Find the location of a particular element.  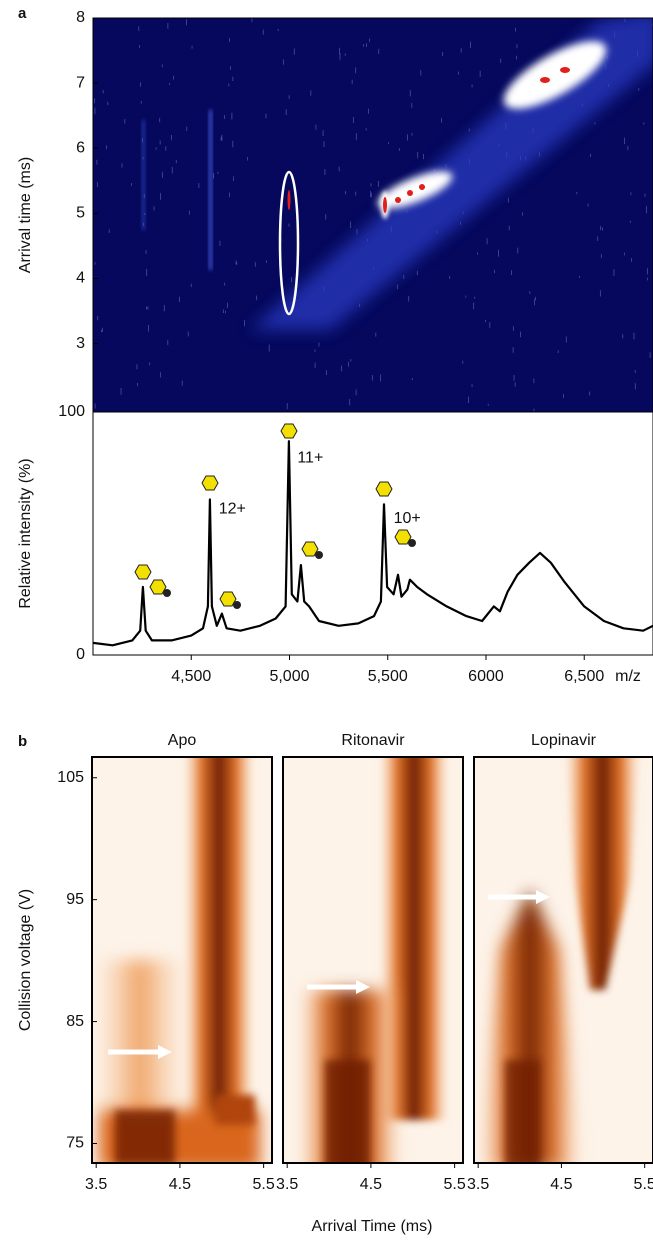

charge-state-label: 12+ is located at coordinates (232, 508).